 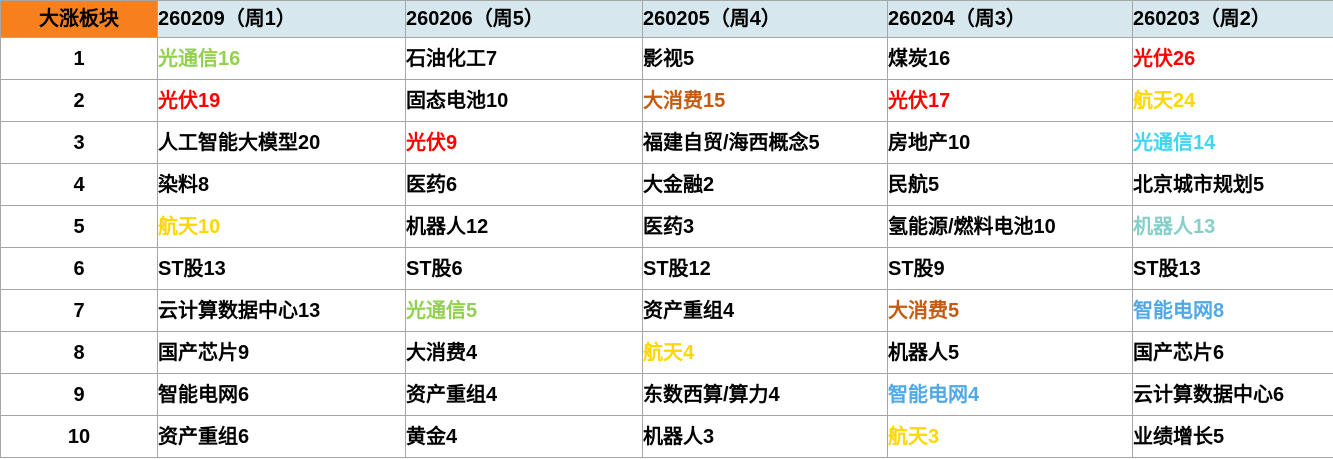 I want to click on sector-cell: 光通信5, so click(x=524, y=310).